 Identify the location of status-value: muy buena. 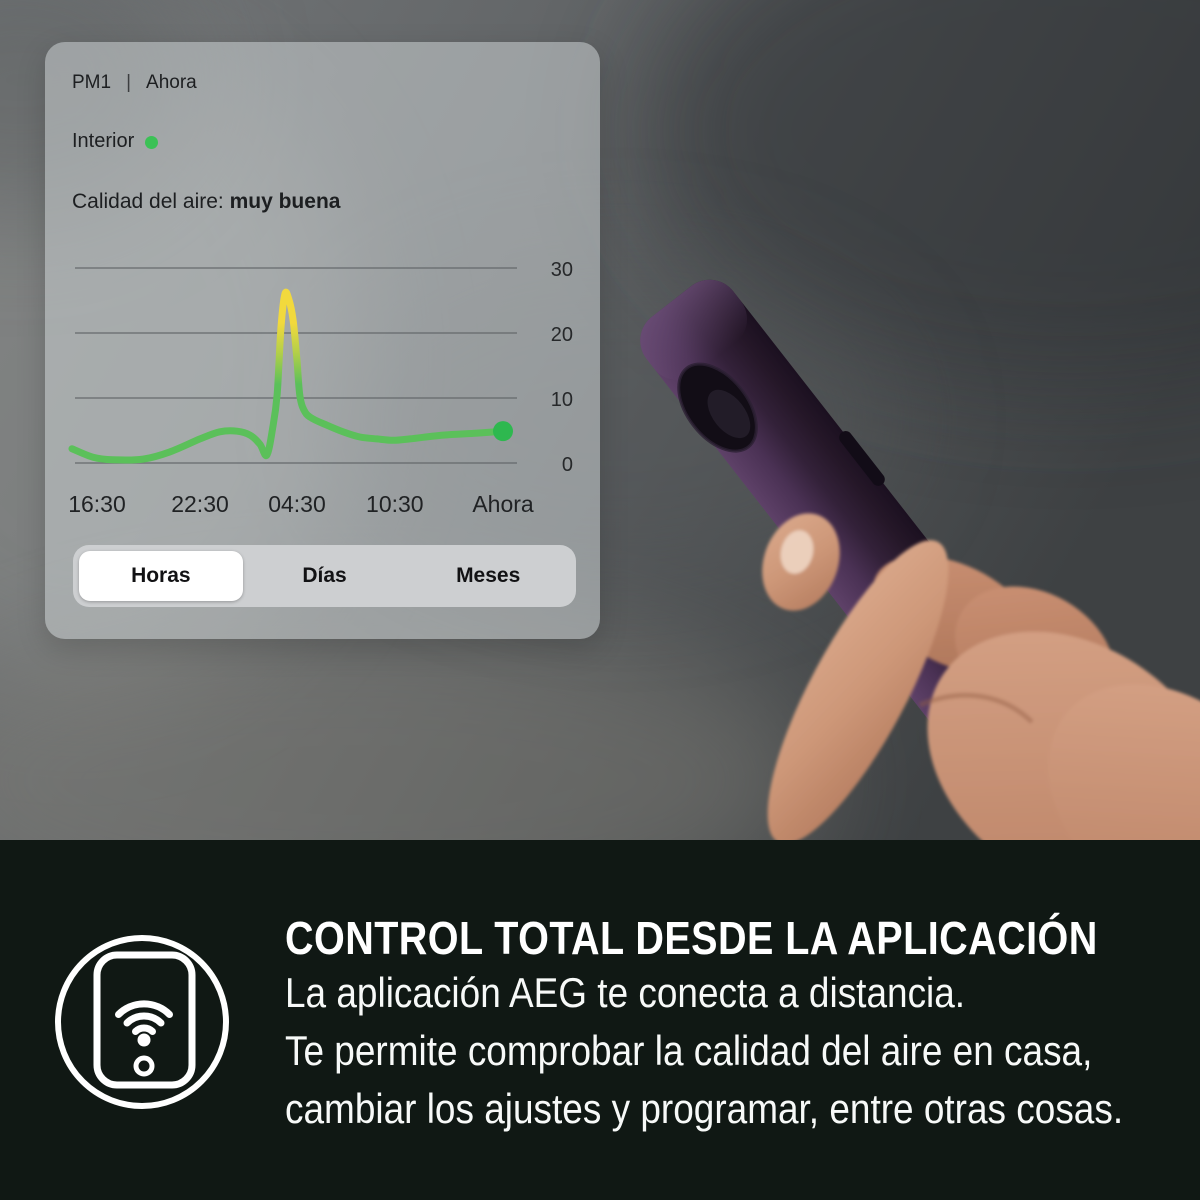
(285, 201).